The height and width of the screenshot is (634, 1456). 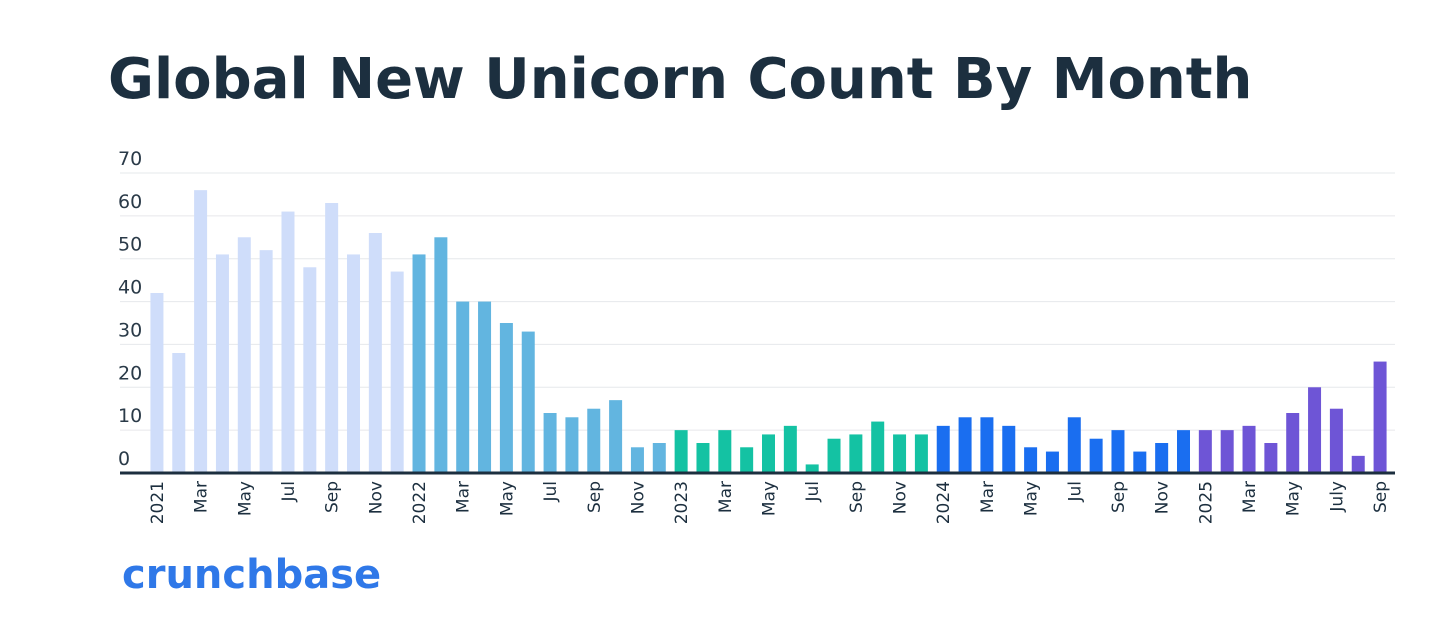 I want to click on y-tick-label: 30, so click(x=130, y=330).